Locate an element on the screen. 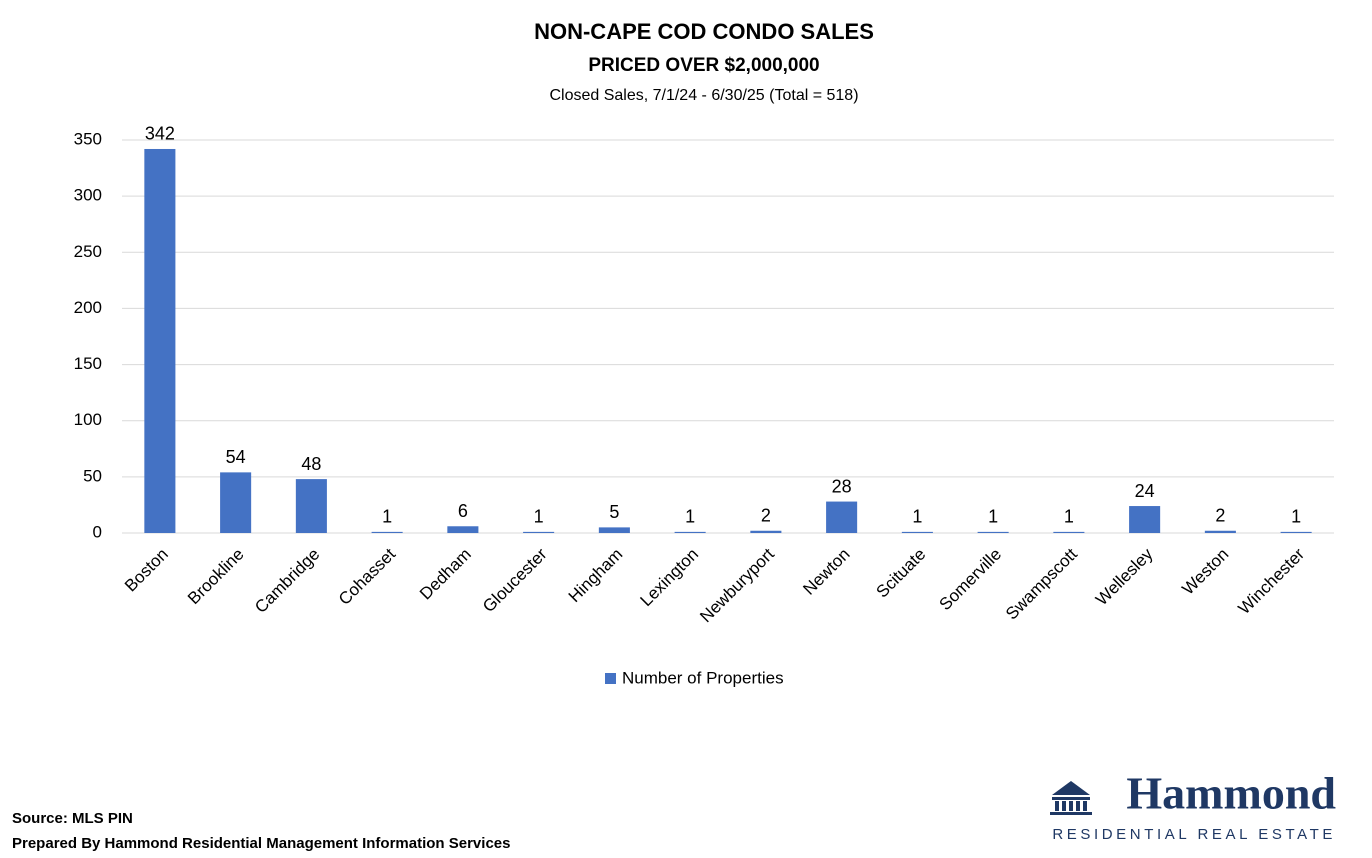  x-tick-label: Newton is located at coordinates (826, 572).